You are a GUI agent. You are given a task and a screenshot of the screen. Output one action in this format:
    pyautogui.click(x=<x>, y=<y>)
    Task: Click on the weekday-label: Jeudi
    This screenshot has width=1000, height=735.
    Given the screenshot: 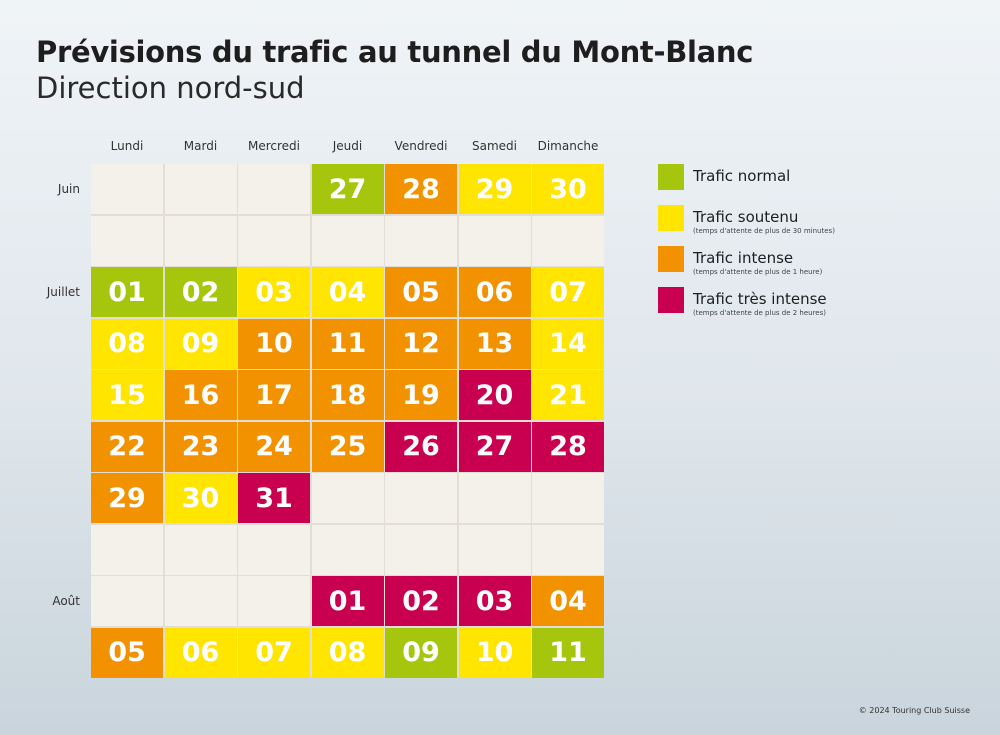 What is the action you would take?
    pyautogui.click(x=347, y=146)
    